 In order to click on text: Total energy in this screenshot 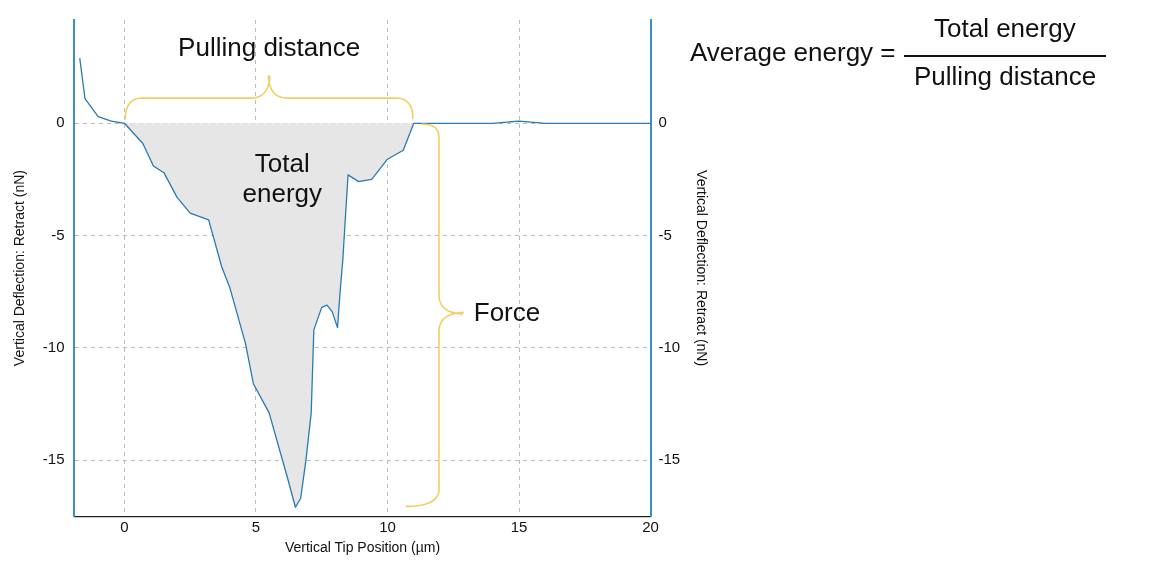, I will do `click(1005, 28)`.